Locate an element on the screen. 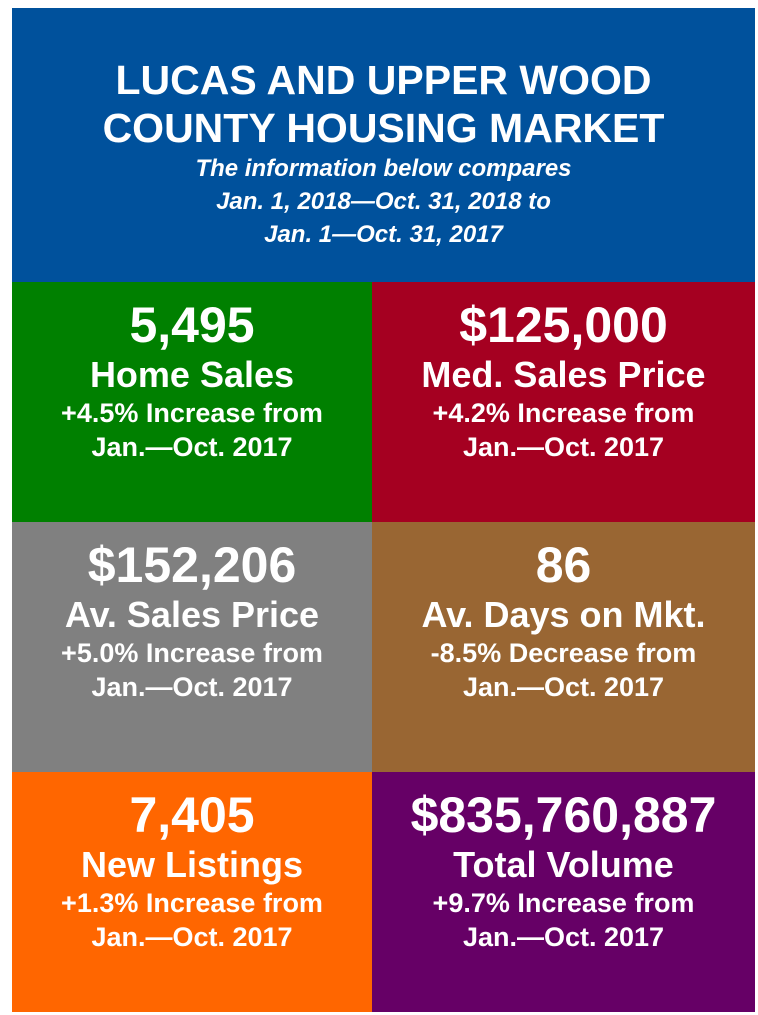 The image size is (758, 1015). stat-change: +4.2% Increase from is located at coordinates (563, 413).